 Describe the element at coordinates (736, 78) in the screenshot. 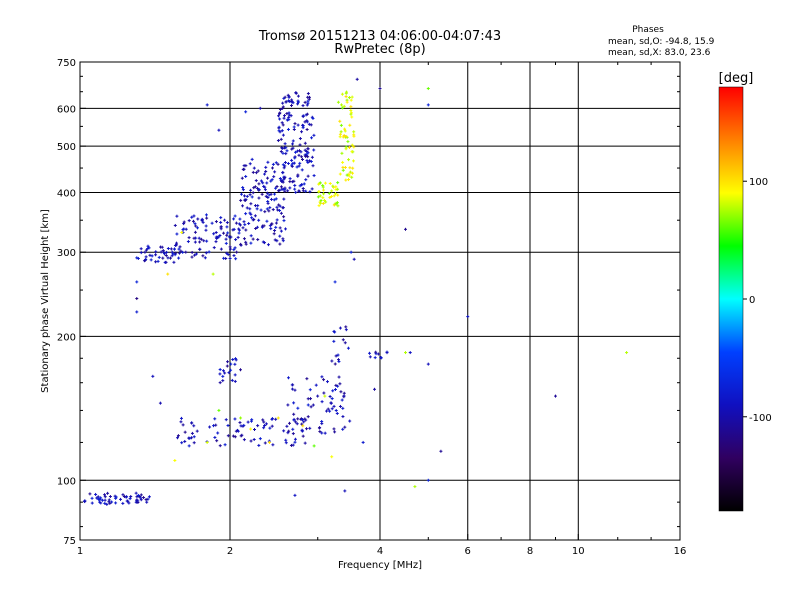

I see `colorbar-label: [deg]` at that location.